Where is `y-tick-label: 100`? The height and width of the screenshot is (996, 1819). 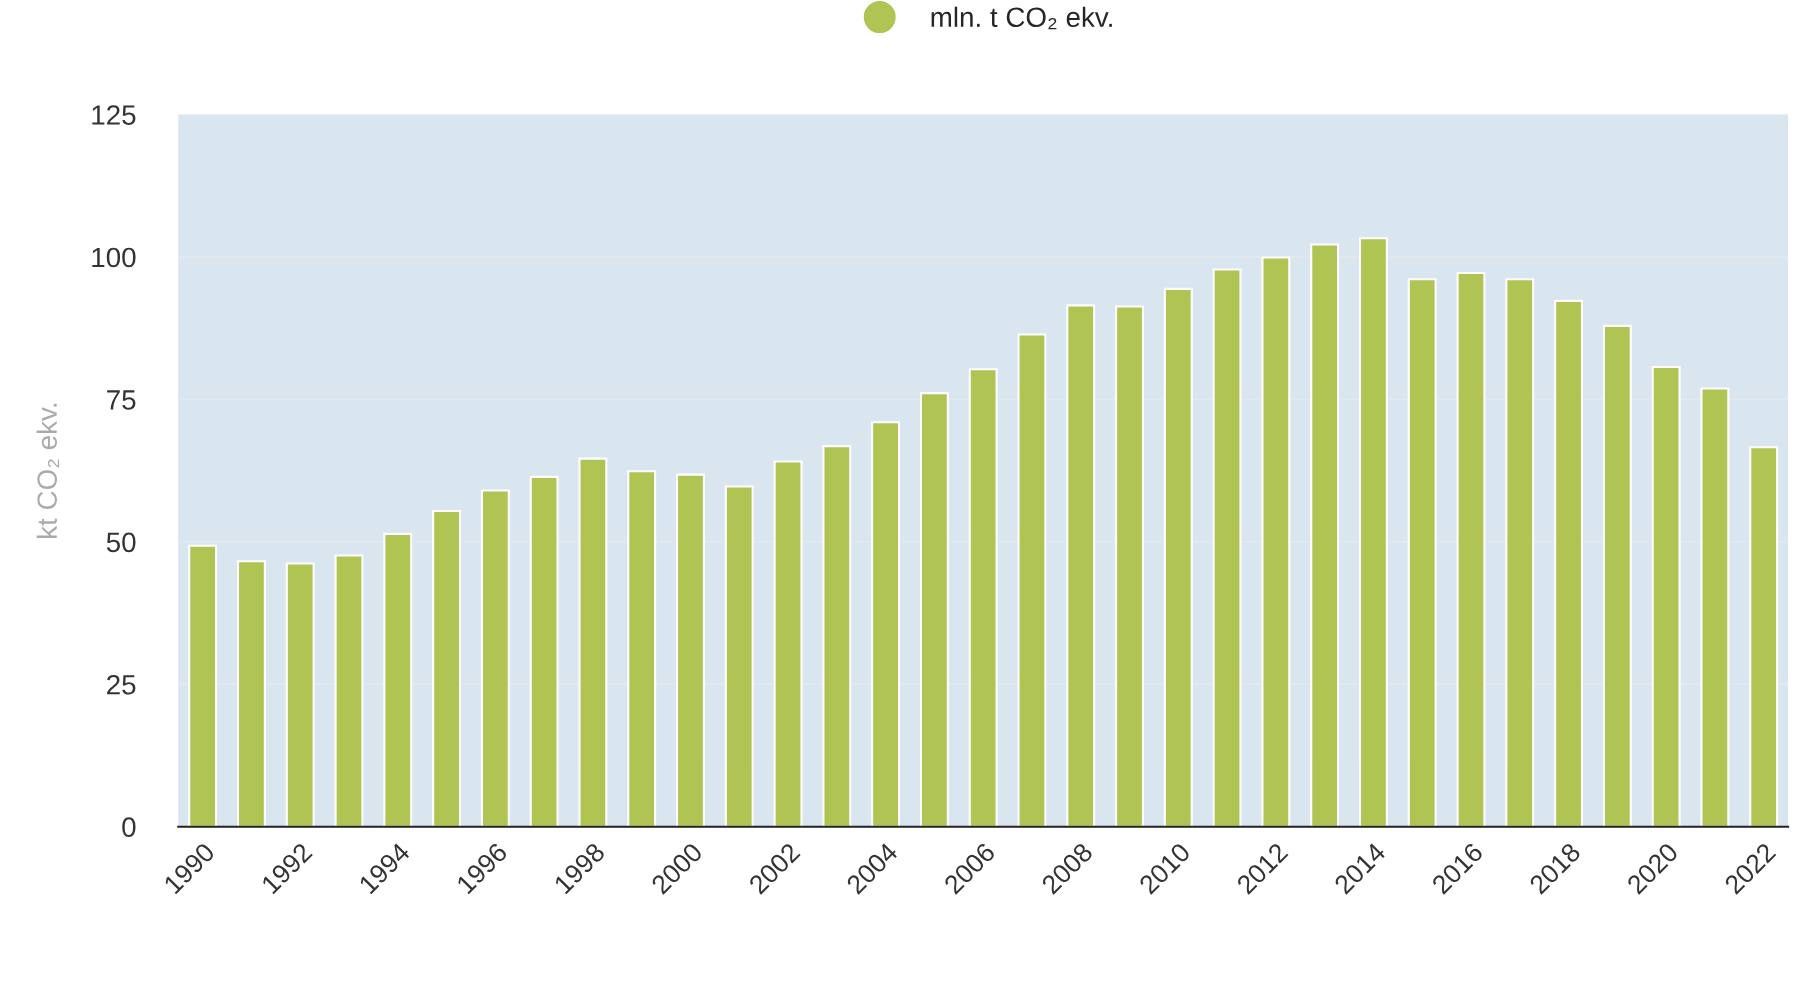 y-tick-label: 100 is located at coordinates (114, 257).